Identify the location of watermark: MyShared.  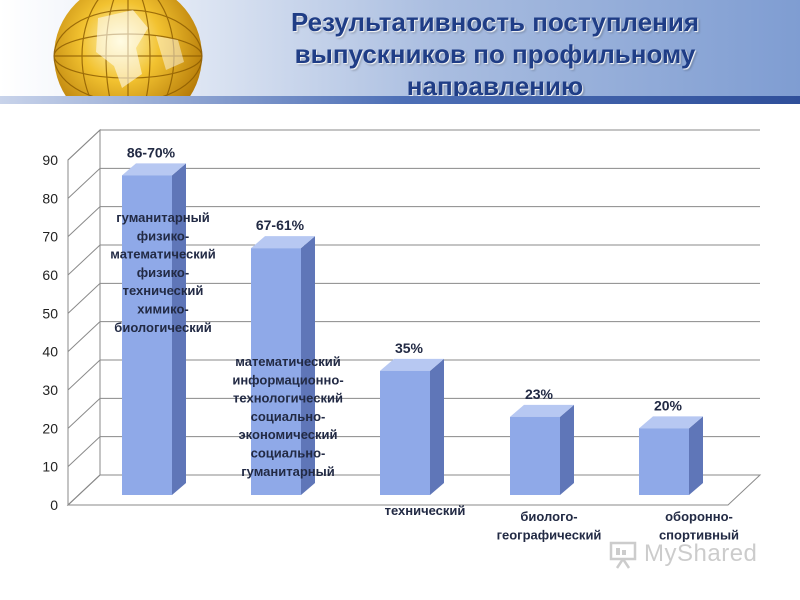
(682, 554).